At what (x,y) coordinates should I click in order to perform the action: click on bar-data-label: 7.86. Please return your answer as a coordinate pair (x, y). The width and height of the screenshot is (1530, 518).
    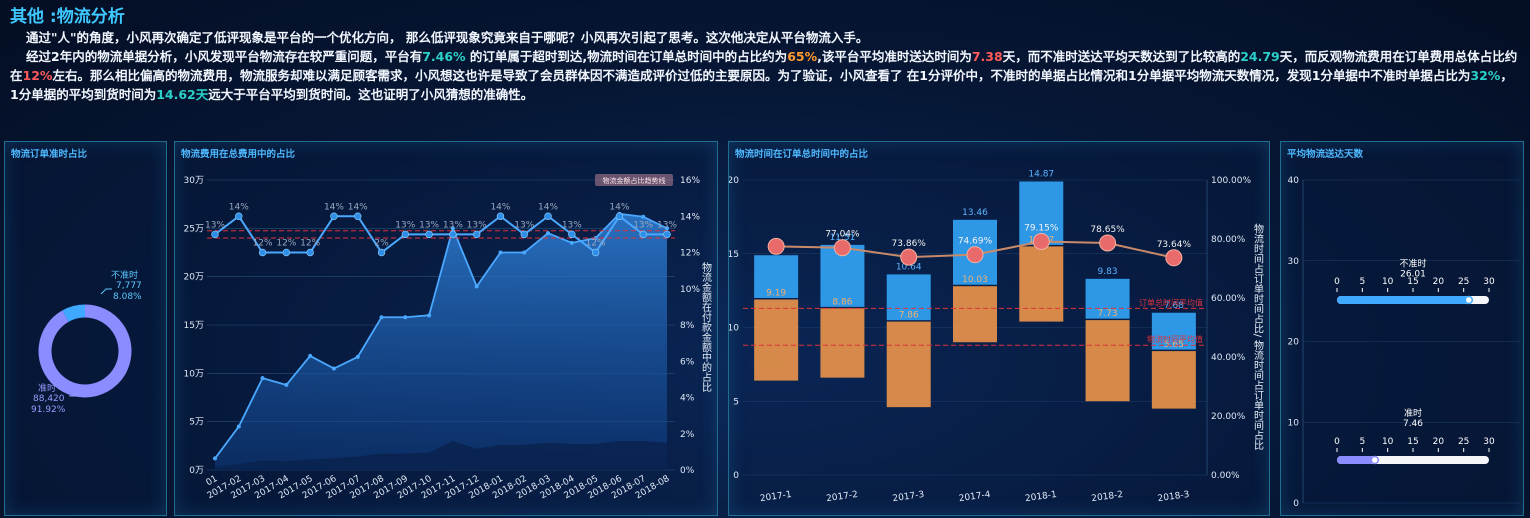
    Looking at the image, I should click on (909, 316).